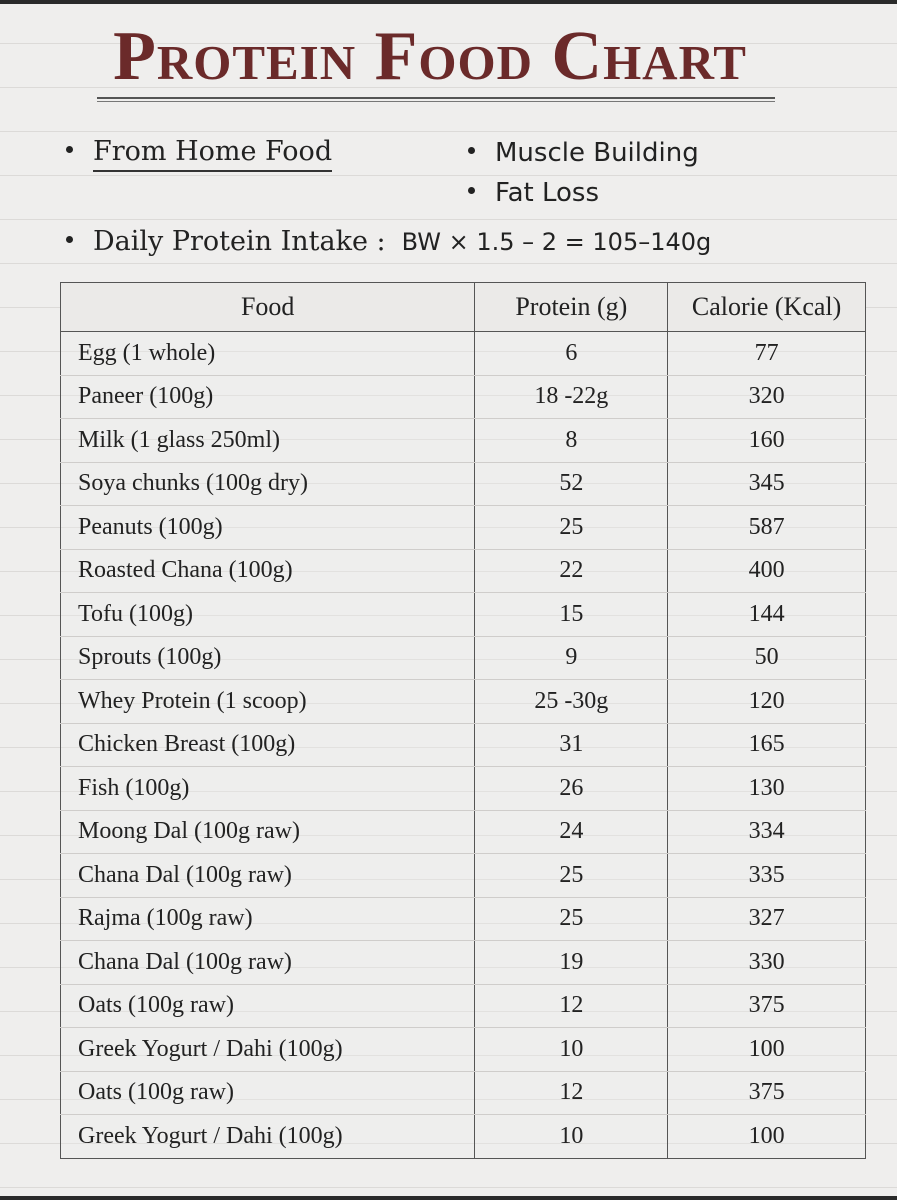 The height and width of the screenshot is (1200, 897). What do you see at coordinates (571, 745) in the screenshot?
I see `protein-cell: 31` at bounding box center [571, 745].